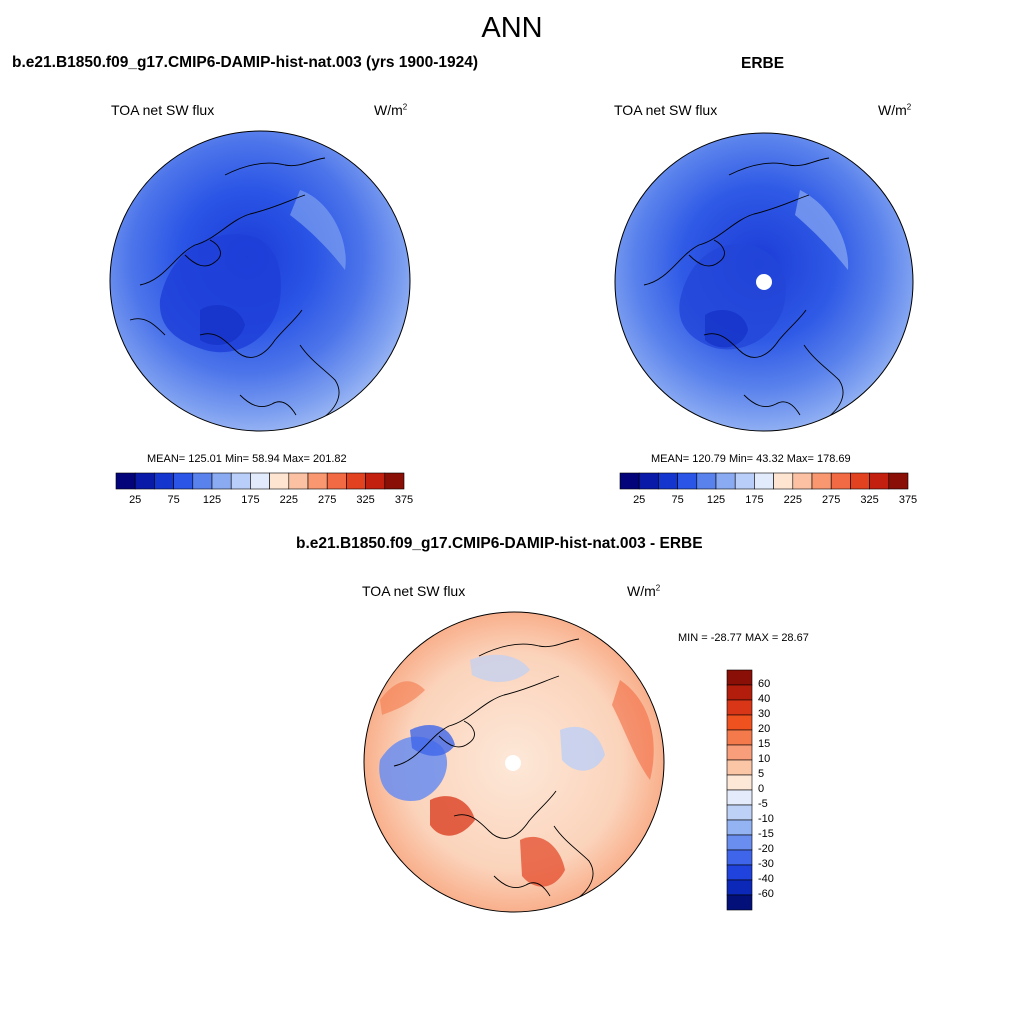 This screenshot has height=1024, width=1024. I want to click on panel3-colorbar-label: -5, so click(763, 804).